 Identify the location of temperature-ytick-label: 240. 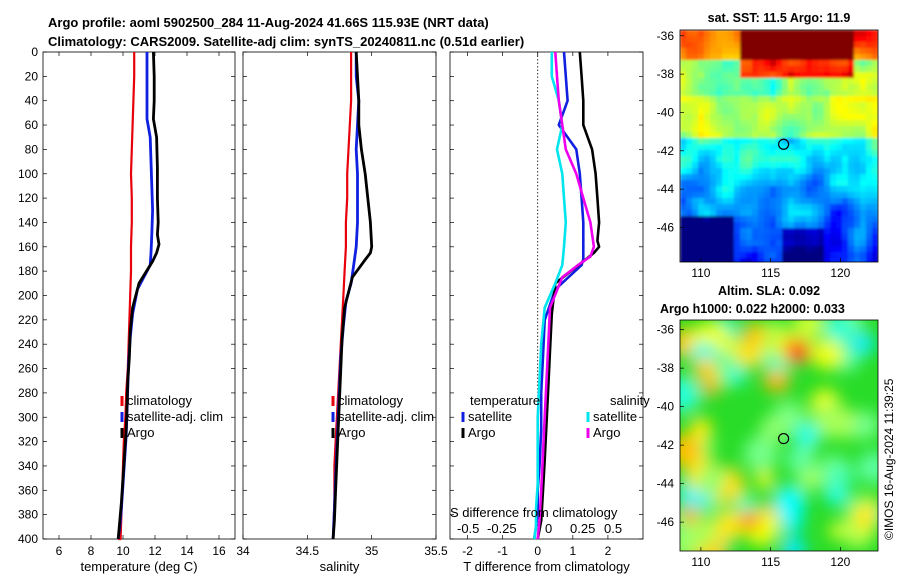
(28, 344).